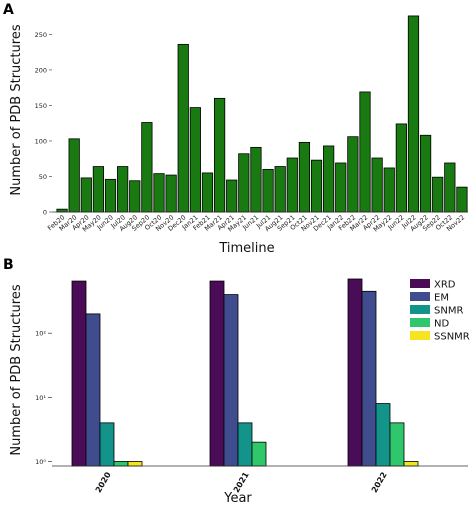 The width and height of the screenshot is (474, 507). Describe the element at coordinates (425, 173) in the screenshot. I see `bar-Aug22` at that location.